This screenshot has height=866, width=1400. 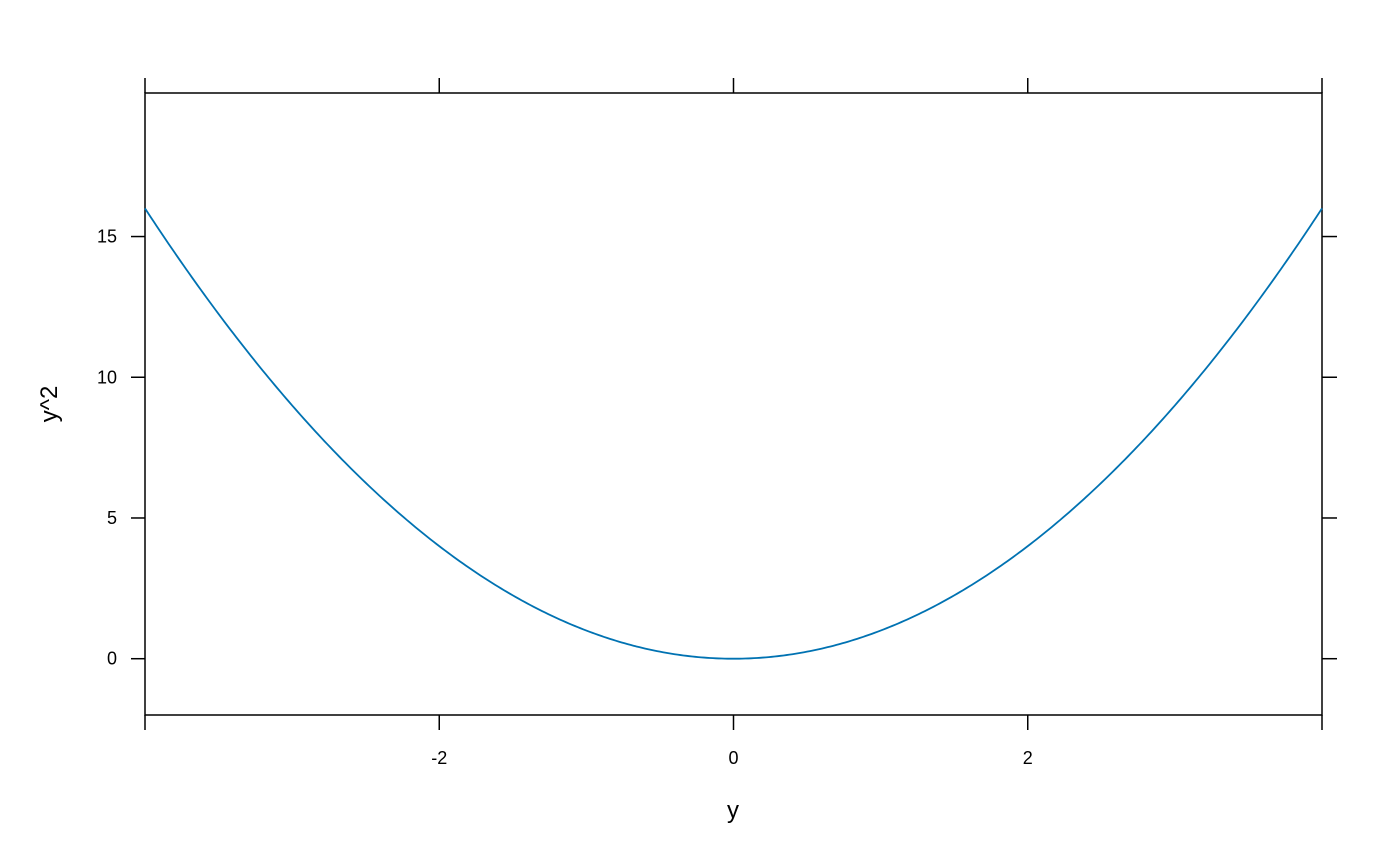 What do you see at coordinates (439, 758) in the screenshot?
I see `x-tick-label: -2` at bounding box center [439, 758].